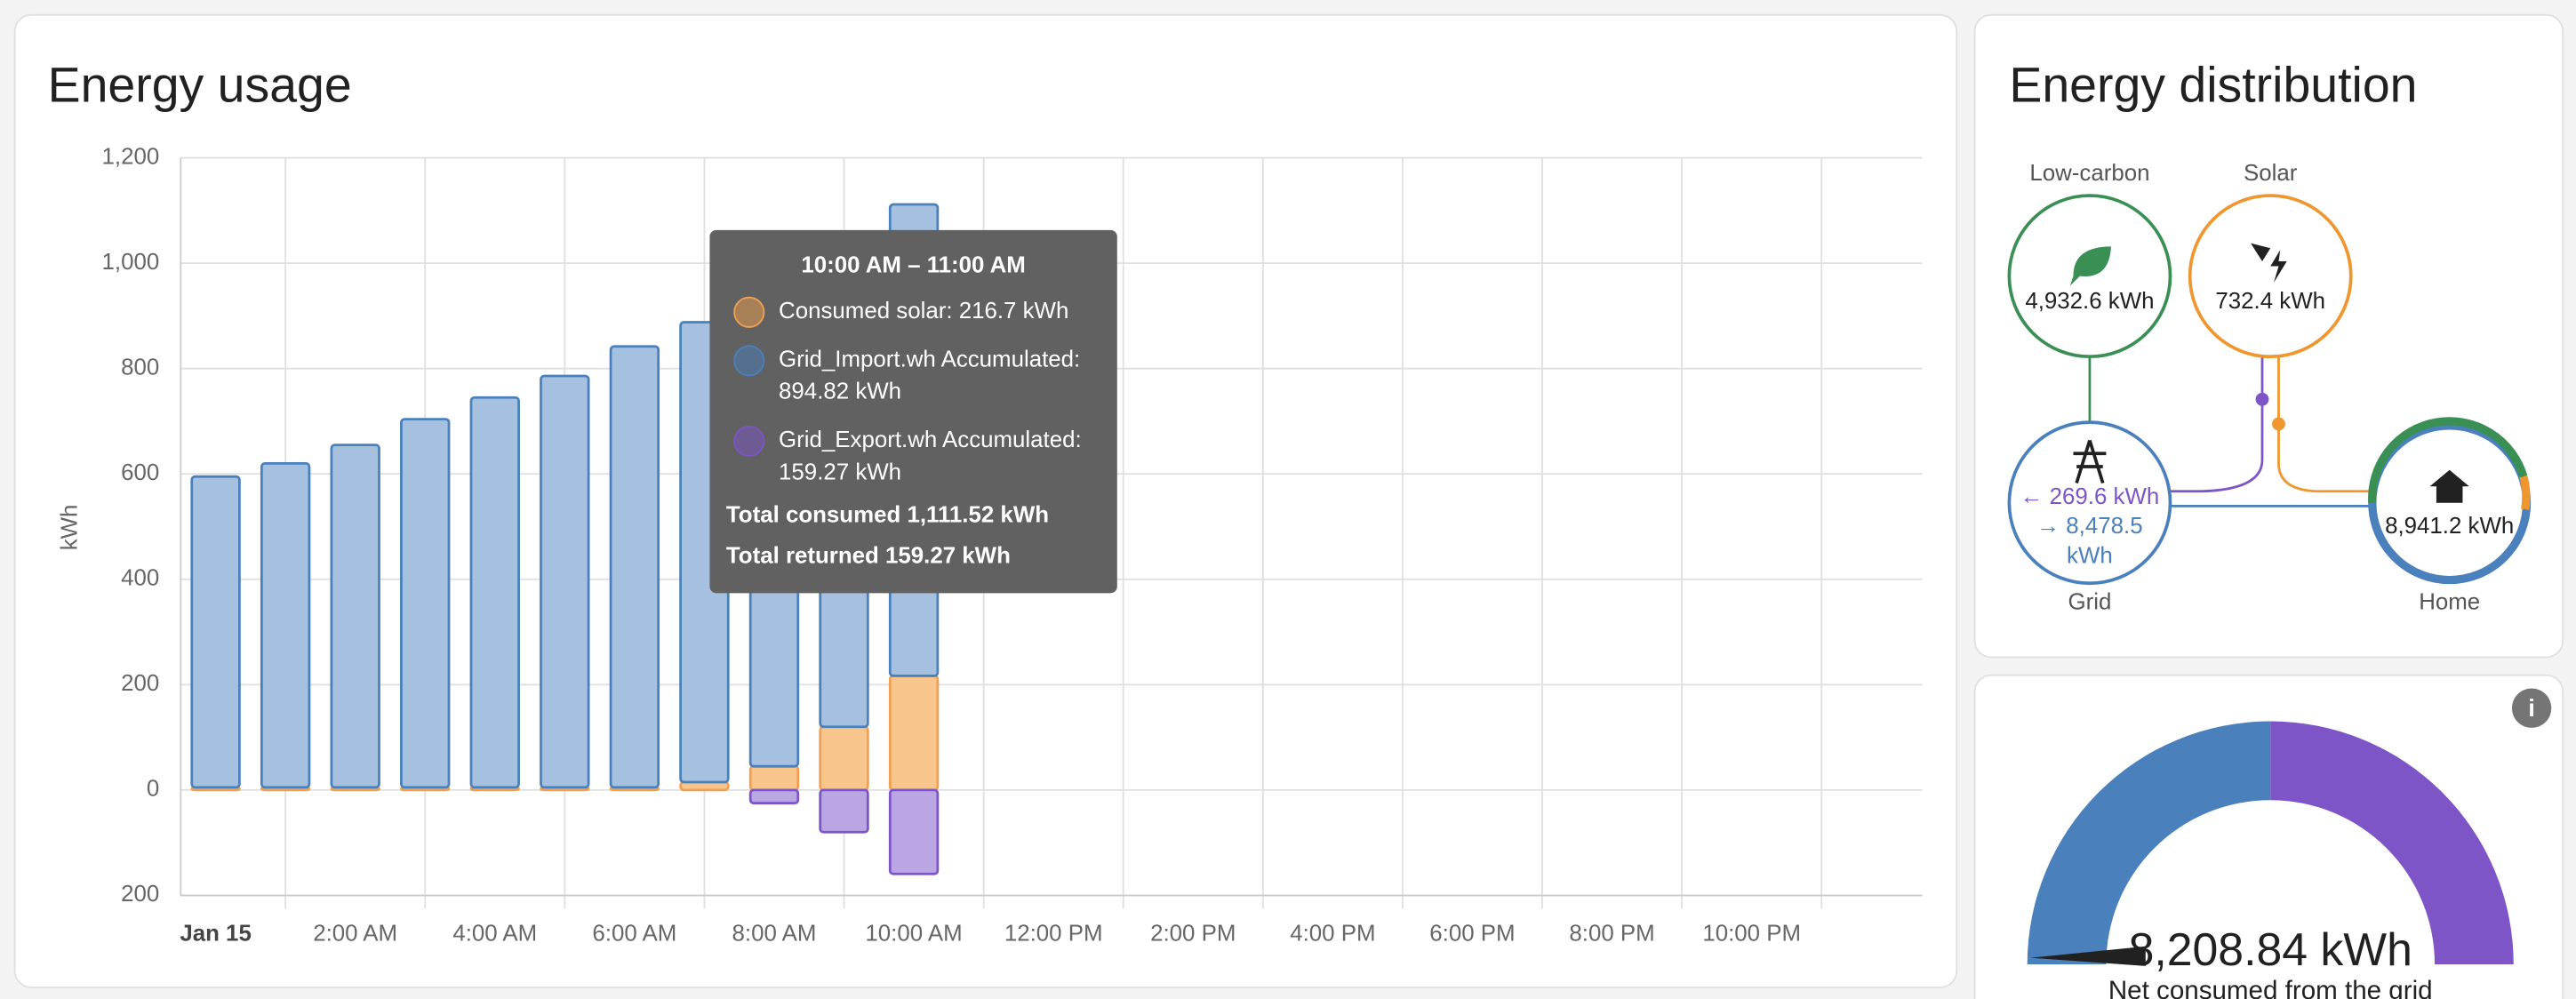 The height and width of the screenshot is (999, 2576). Describe the element at coordinates (355, 934) in the screenshot. I see `x-tick-label: 2:00 AM` at that location.